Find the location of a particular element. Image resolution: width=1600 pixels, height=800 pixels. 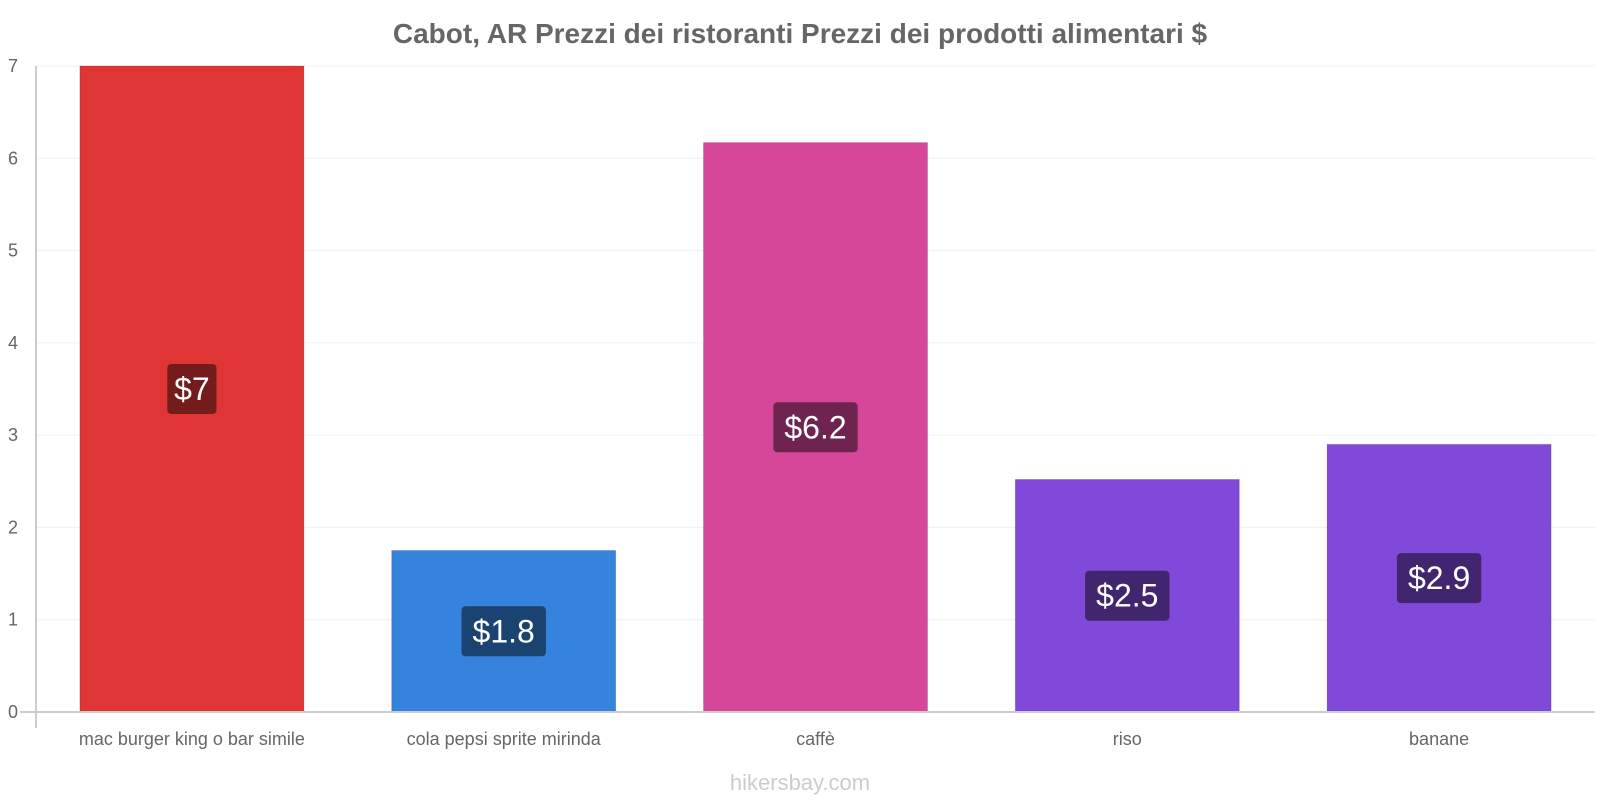

value-label: $7 is located at coordinates (192, 389).